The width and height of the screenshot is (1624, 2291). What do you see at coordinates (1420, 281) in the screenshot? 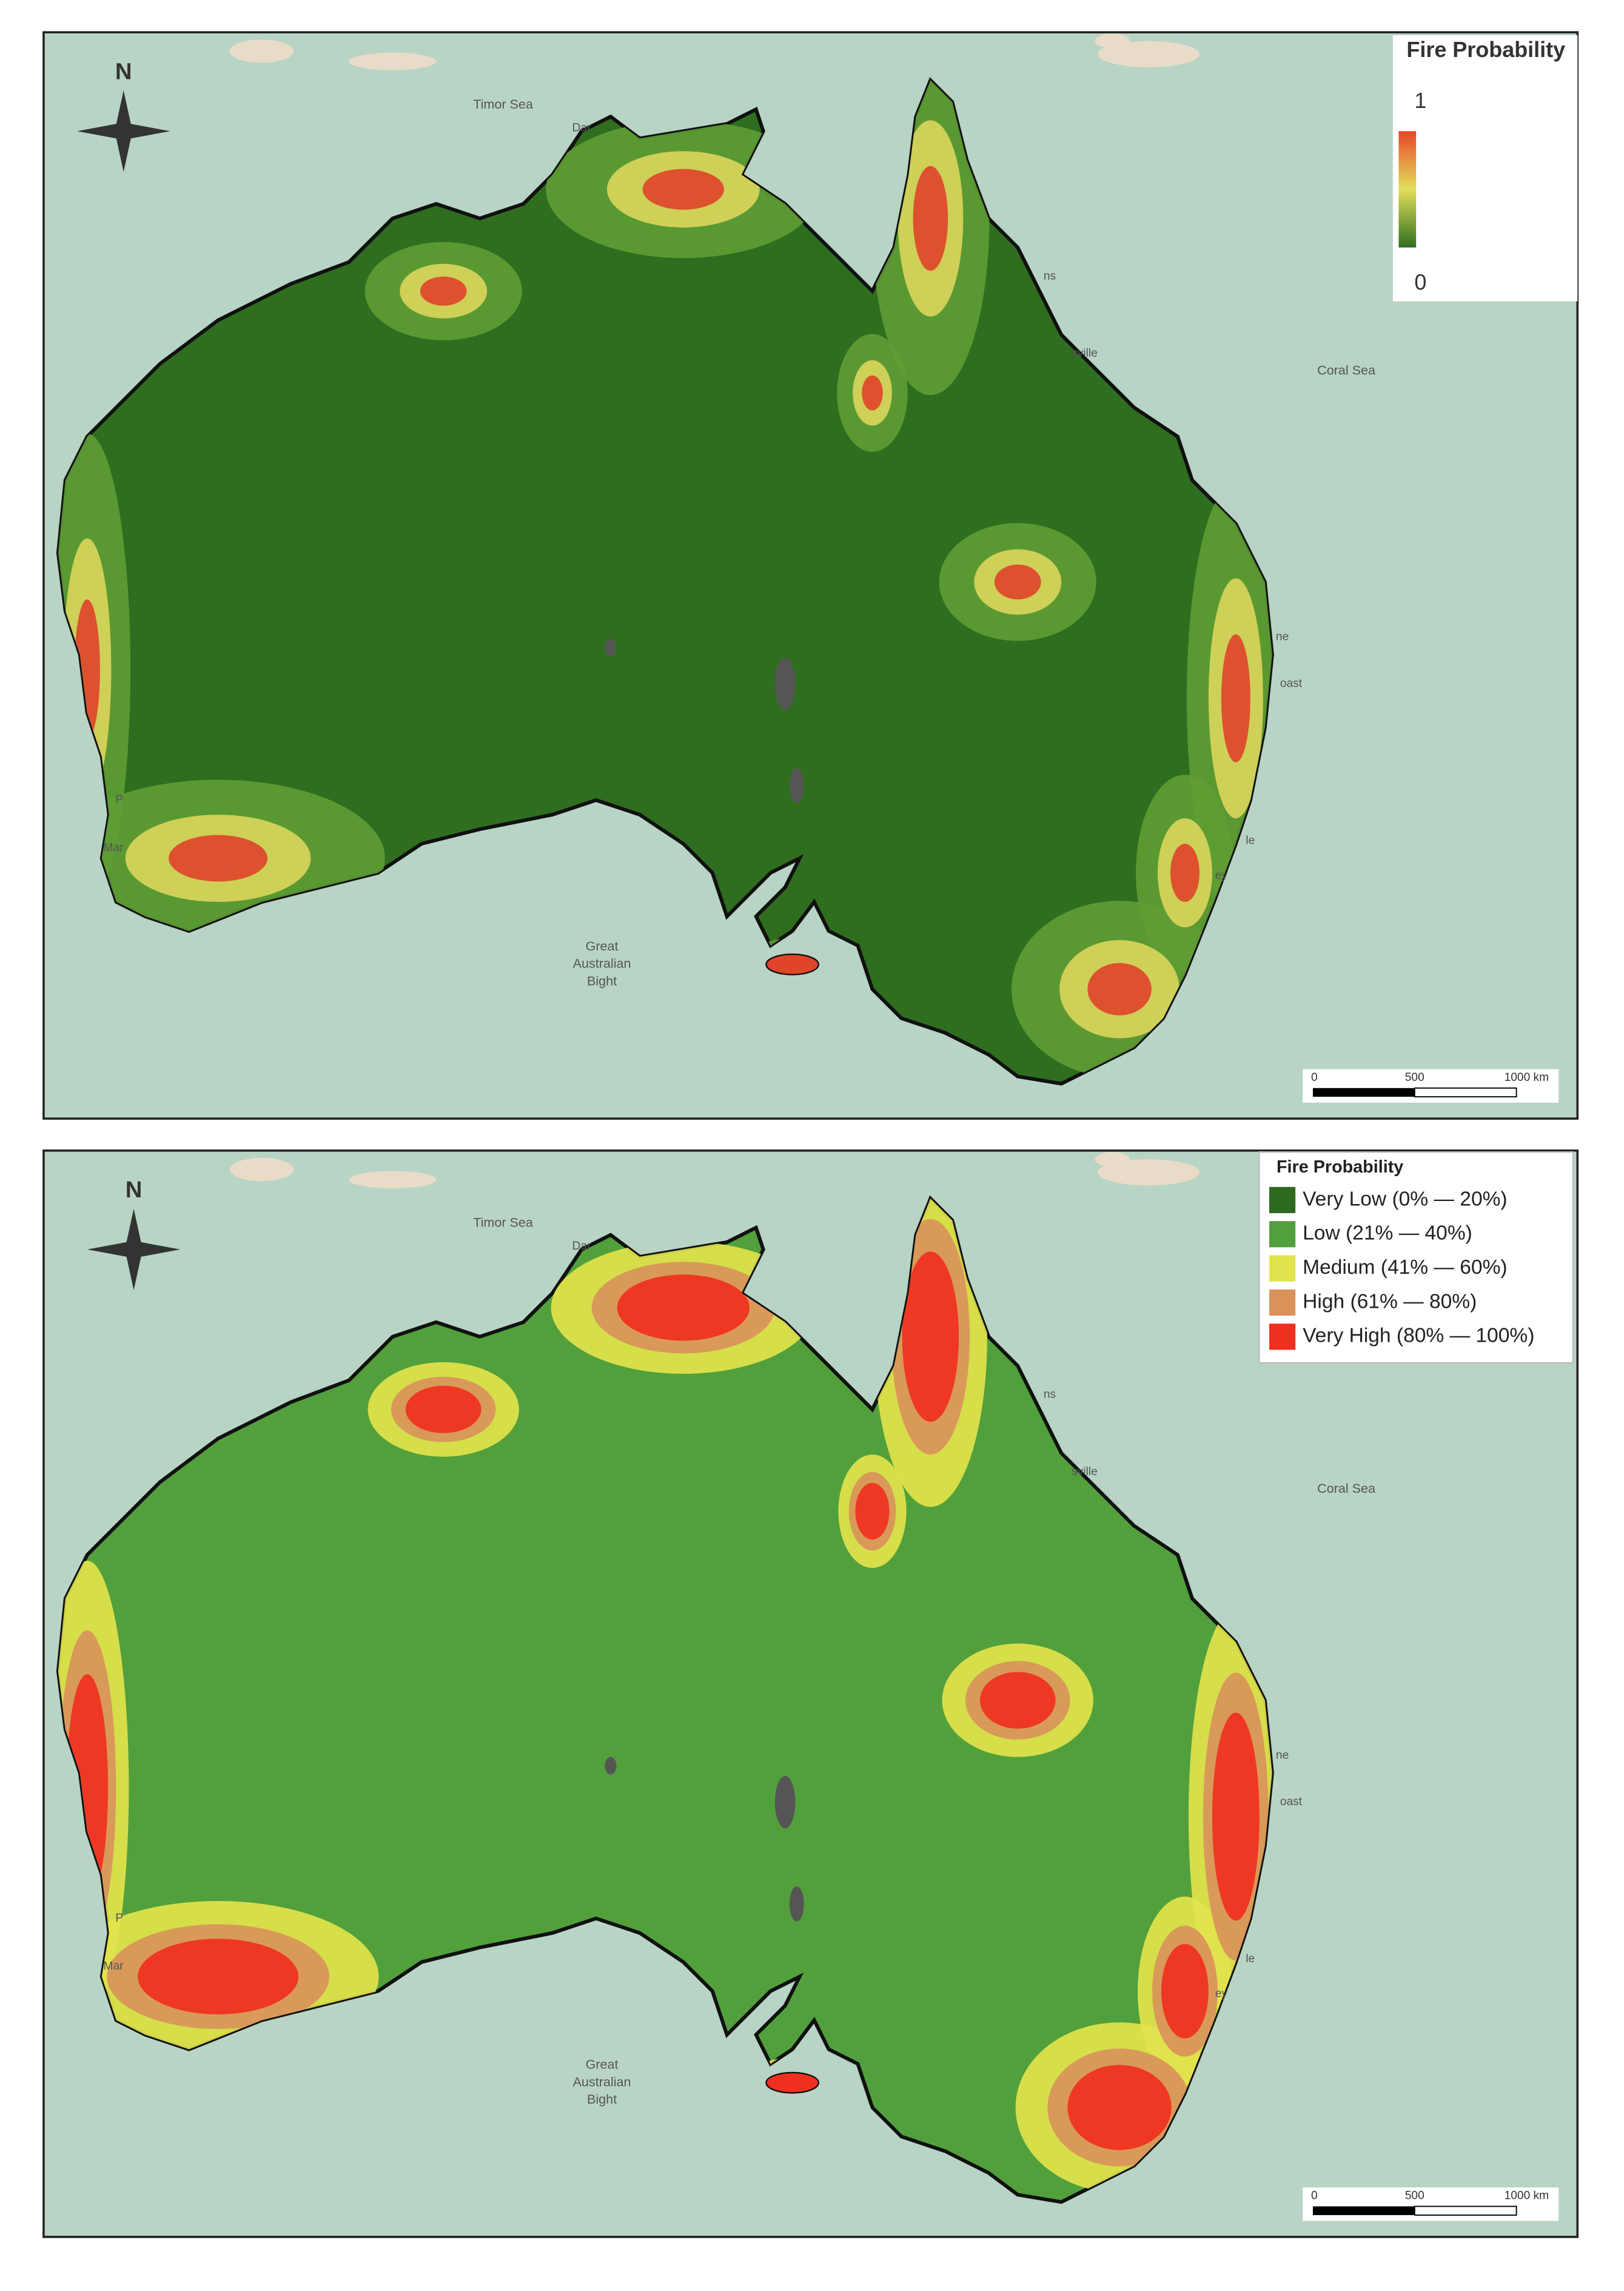
I see `legend-min: 0` at bounding box center [1420, 281].